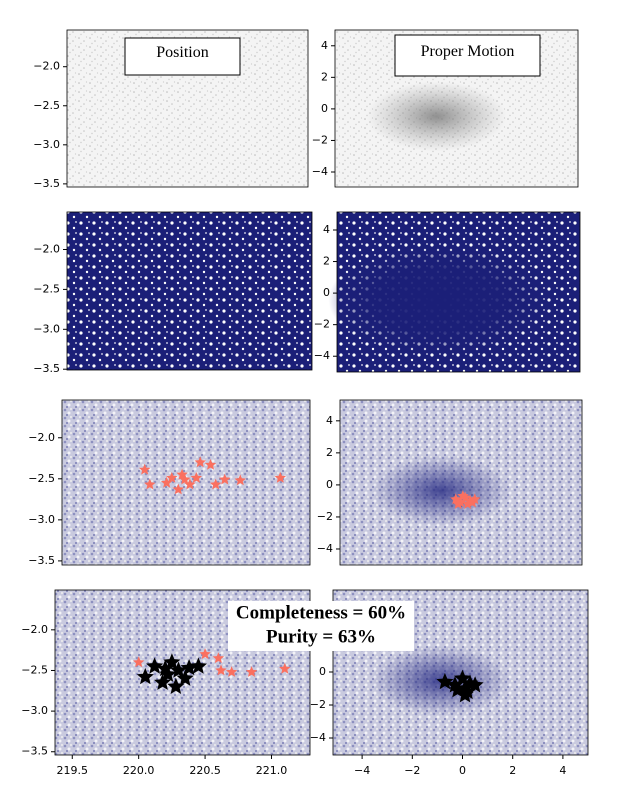  What do you see at coordinates (562, 770) in the screenshot?
I see `x-tick-label: 4` at bounding box center [562, 770].